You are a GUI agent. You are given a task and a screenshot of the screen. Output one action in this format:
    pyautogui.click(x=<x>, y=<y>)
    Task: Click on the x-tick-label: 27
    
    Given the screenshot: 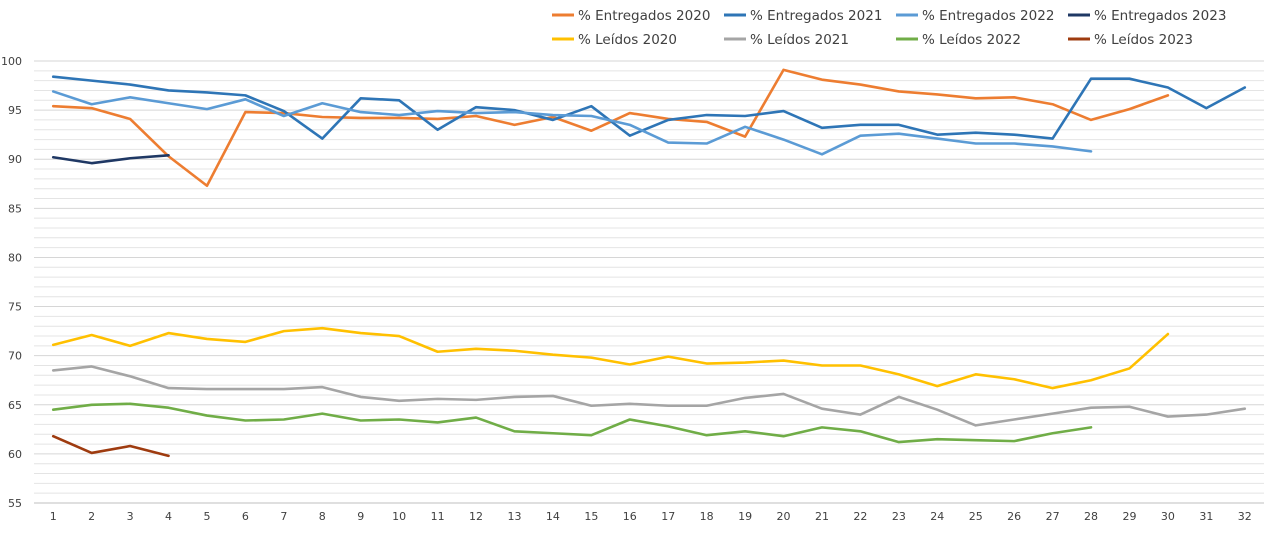 What is the action you would take?
    pyautogui.click(x=1053, y=516)
    